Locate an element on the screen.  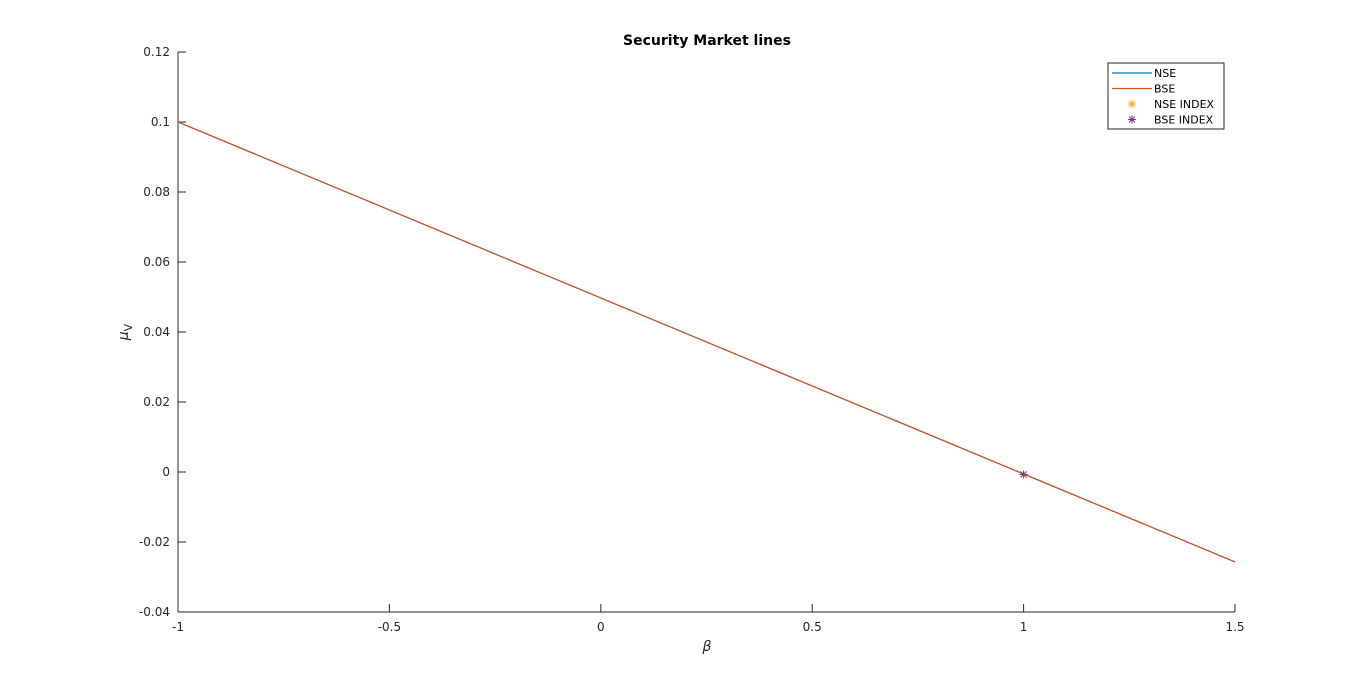
legend-box is located at coordinates (1166, 96).